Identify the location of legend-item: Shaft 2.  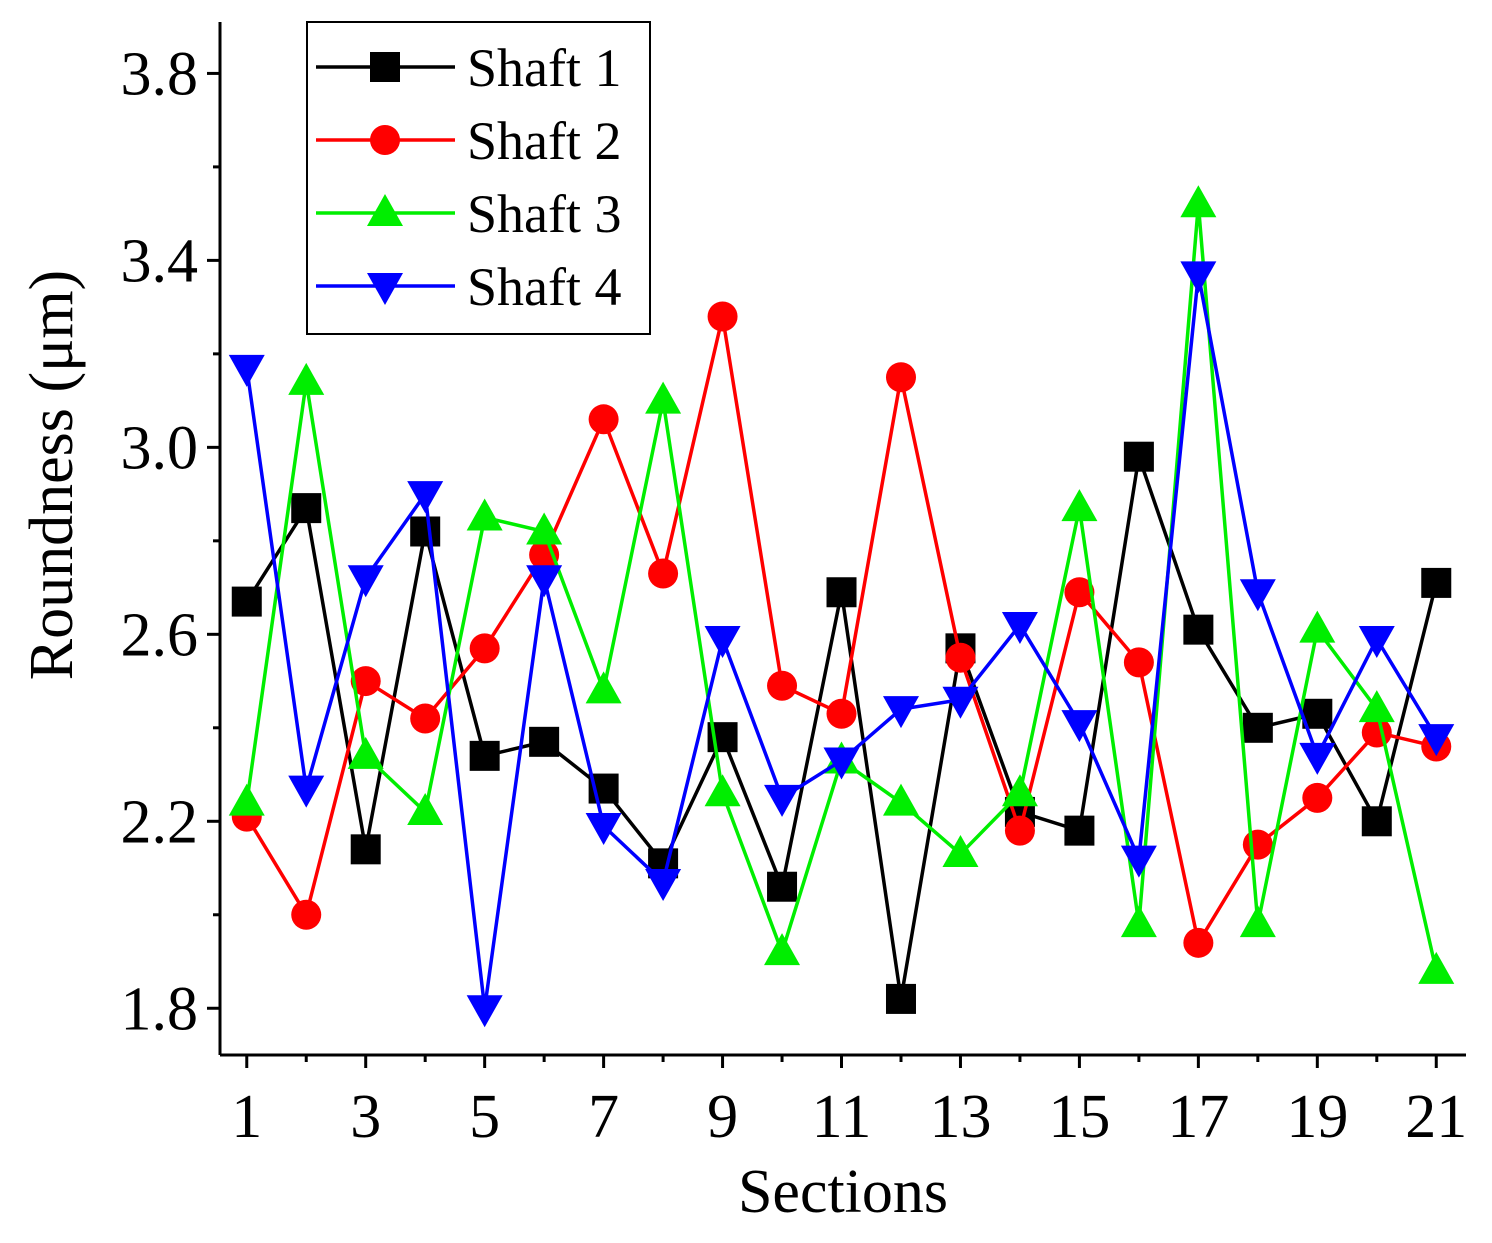
(469, 141).